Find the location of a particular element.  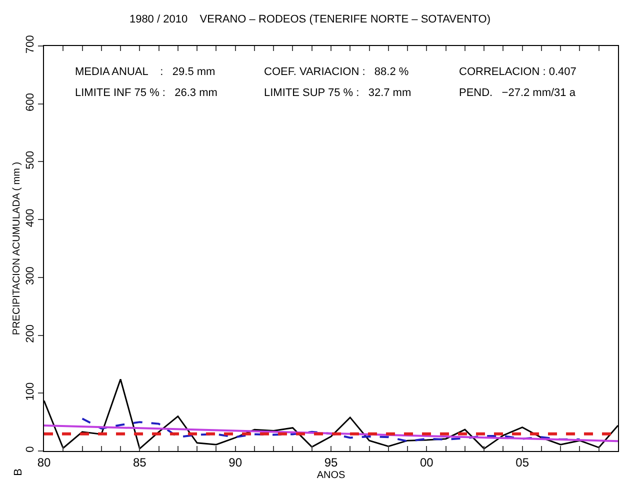

y-tick-label: 600 is located at coordinates (30, 102).